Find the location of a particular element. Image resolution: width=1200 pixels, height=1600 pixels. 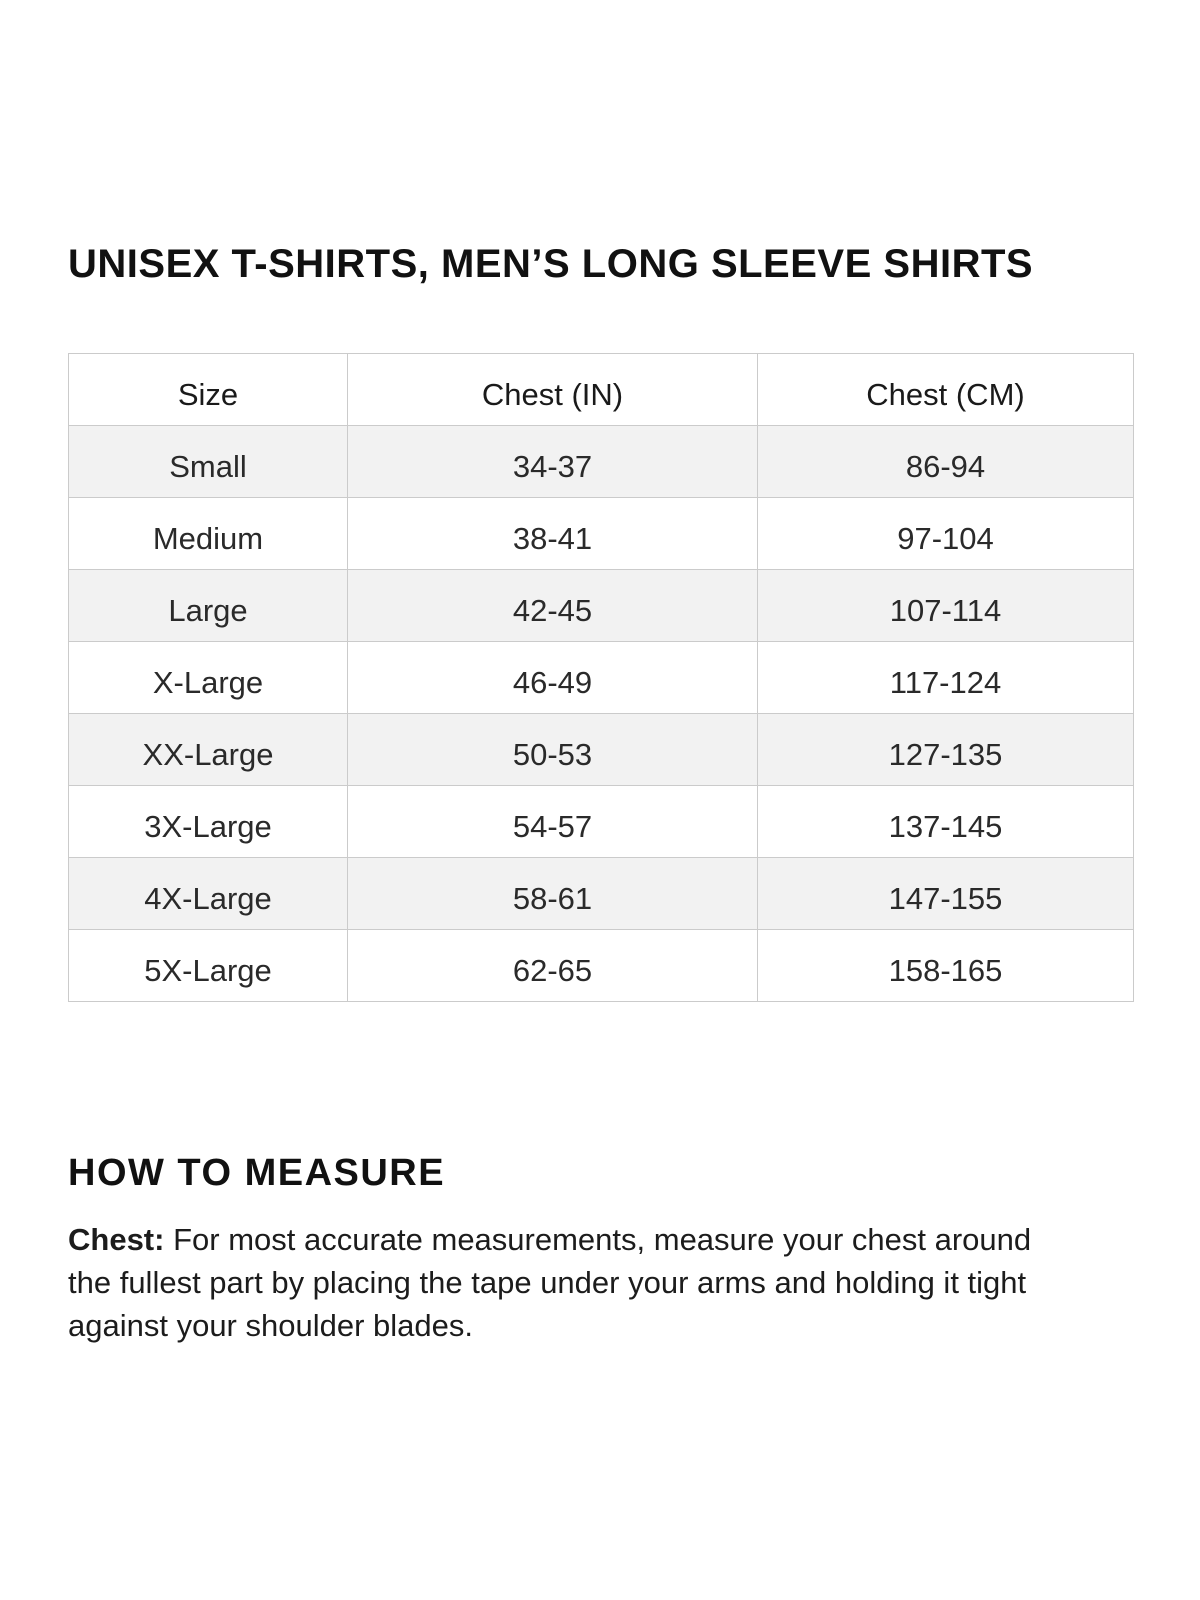

size-cell: Medium is located at coordinates (208, 533).